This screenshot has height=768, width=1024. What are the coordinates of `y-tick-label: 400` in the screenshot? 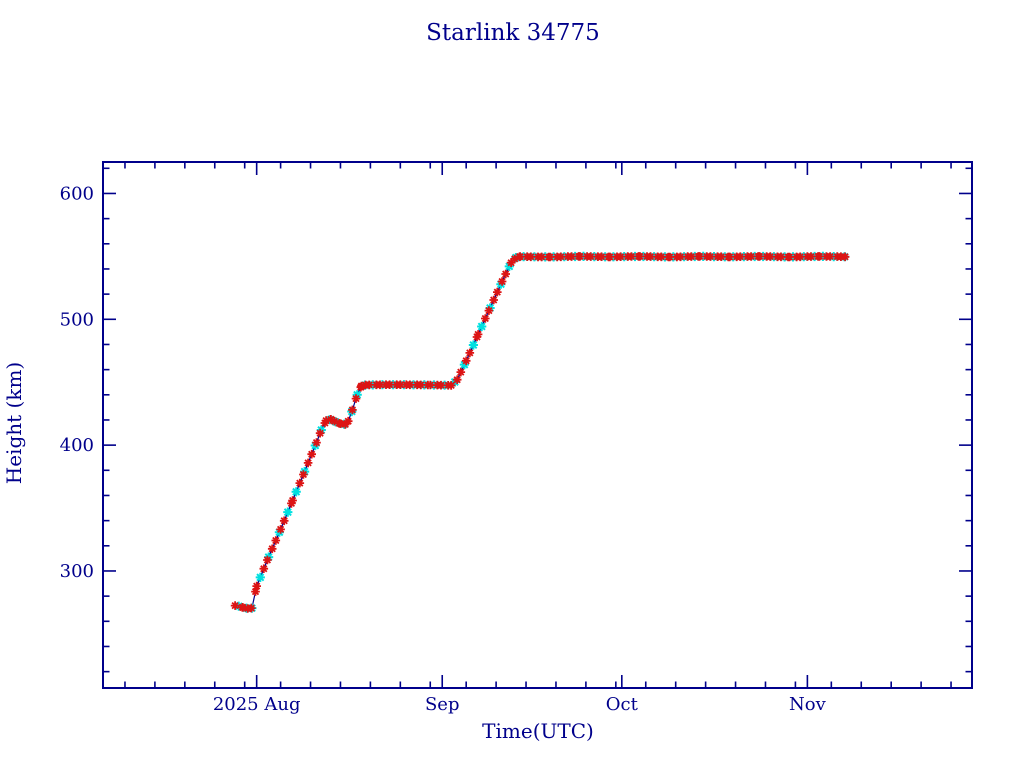 It's located at (77, 445).